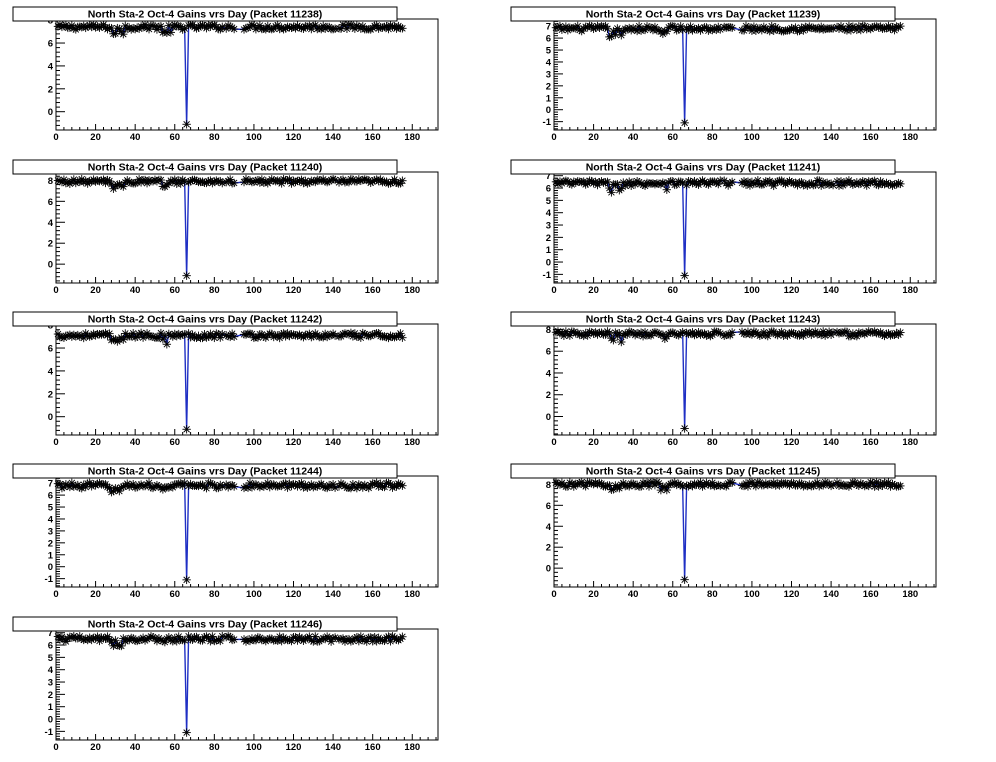 Image resolution: width=996 pixels, height=762 pixels. Describe the element at coordinates (547, 275) in the screenshot. I see `y-tick-label: -1` at that location.